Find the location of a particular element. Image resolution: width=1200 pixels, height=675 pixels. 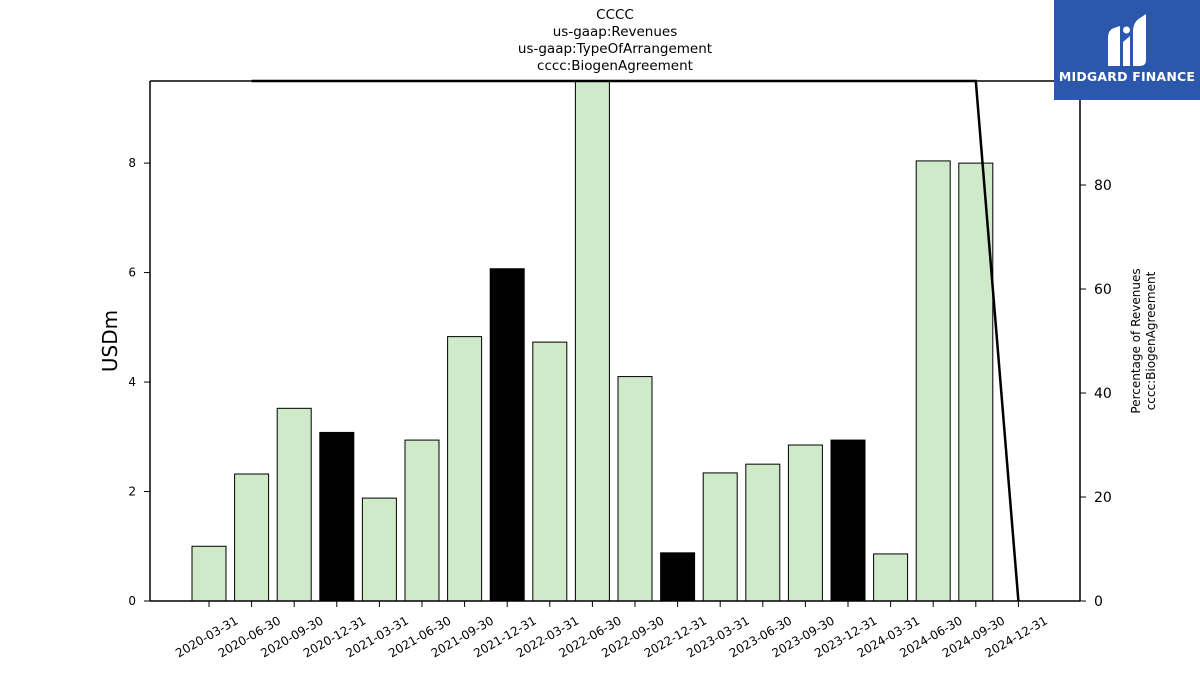

y2-tick-label: 40 is located at coordinates (1103, 394).